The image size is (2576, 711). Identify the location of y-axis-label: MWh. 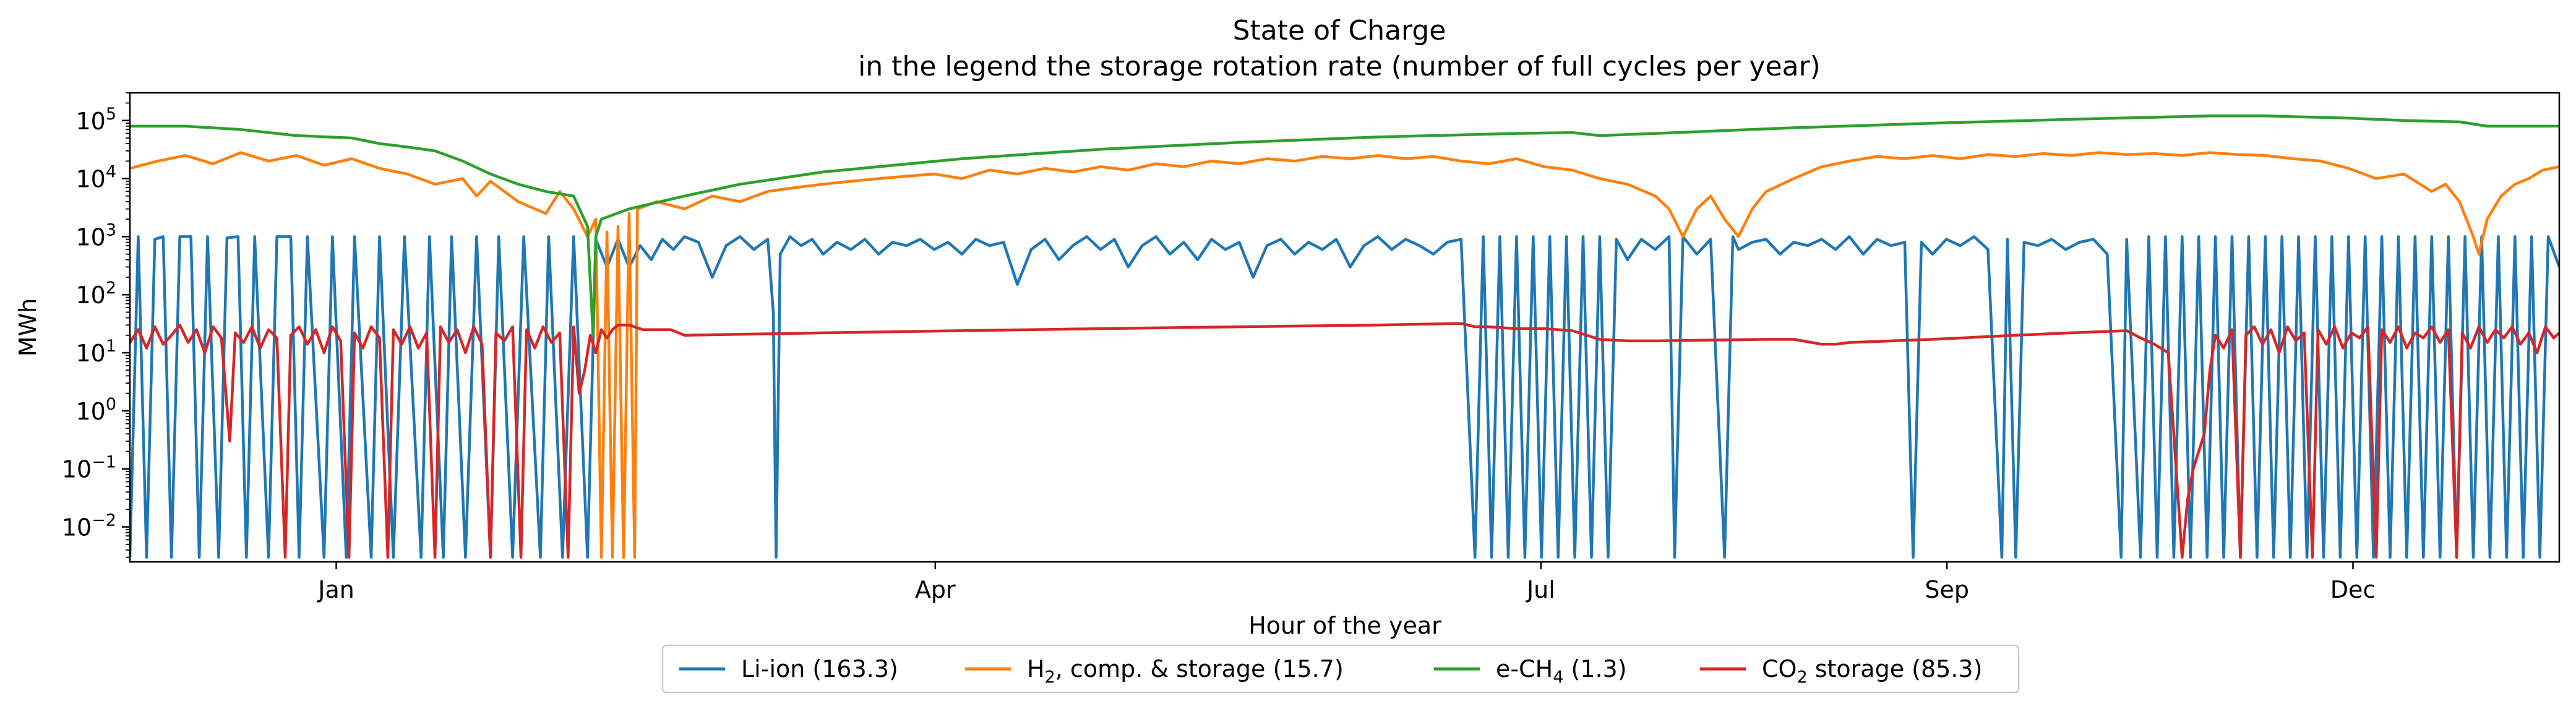
(28, 327).